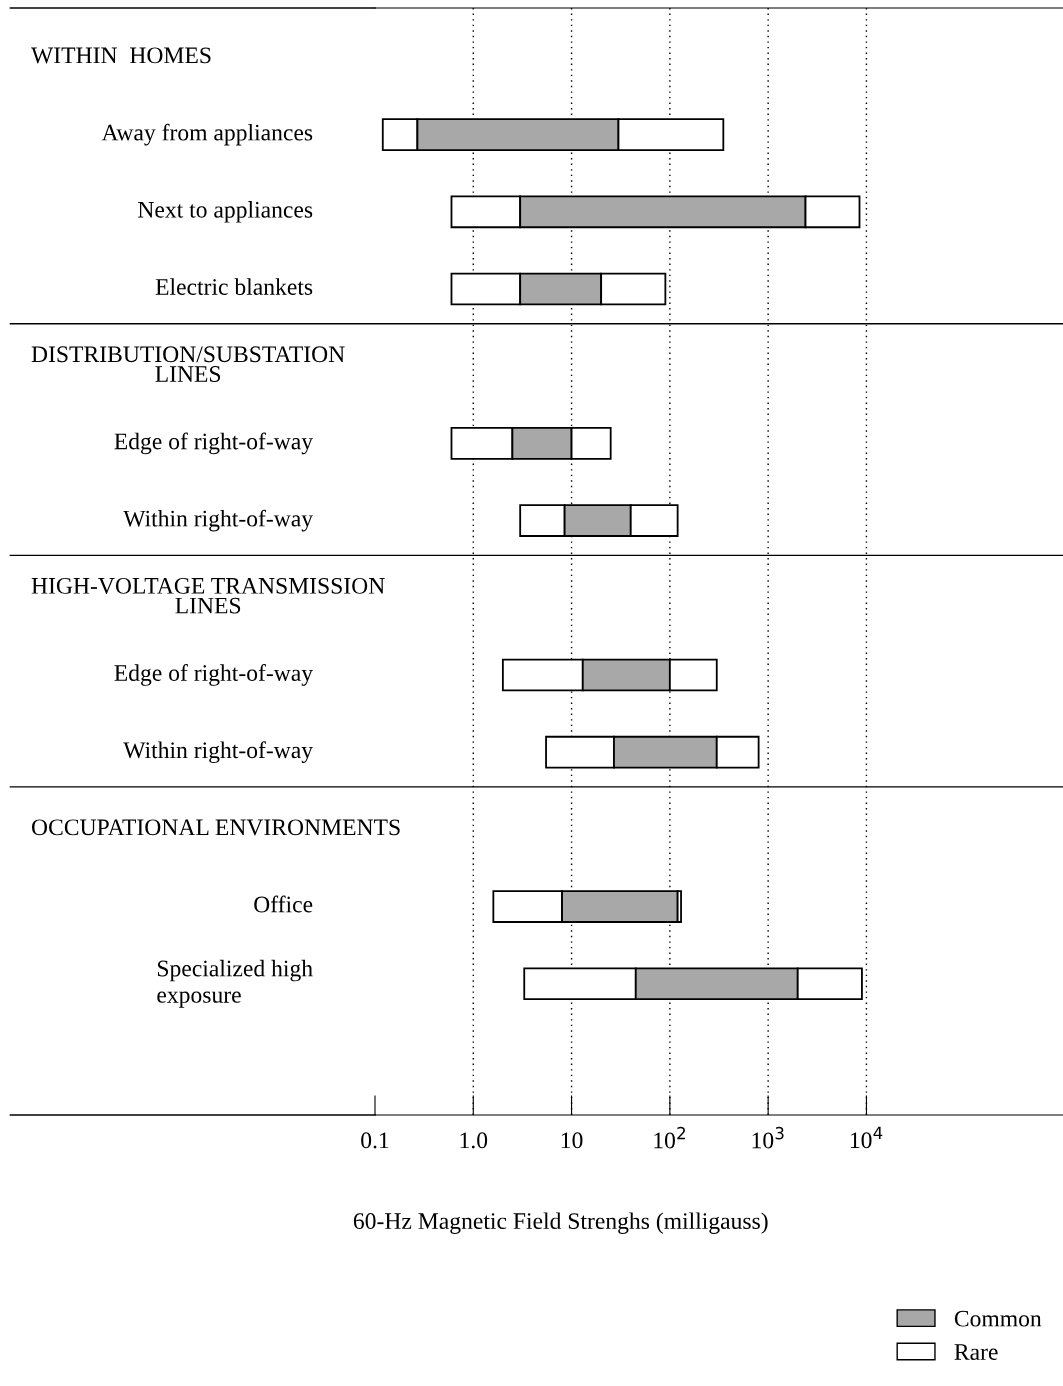  What do you see at coordinates (235, 983) in the screenshot?
I see `y-tick-label: Specialized high exposure` at bounding box center [235, 983].